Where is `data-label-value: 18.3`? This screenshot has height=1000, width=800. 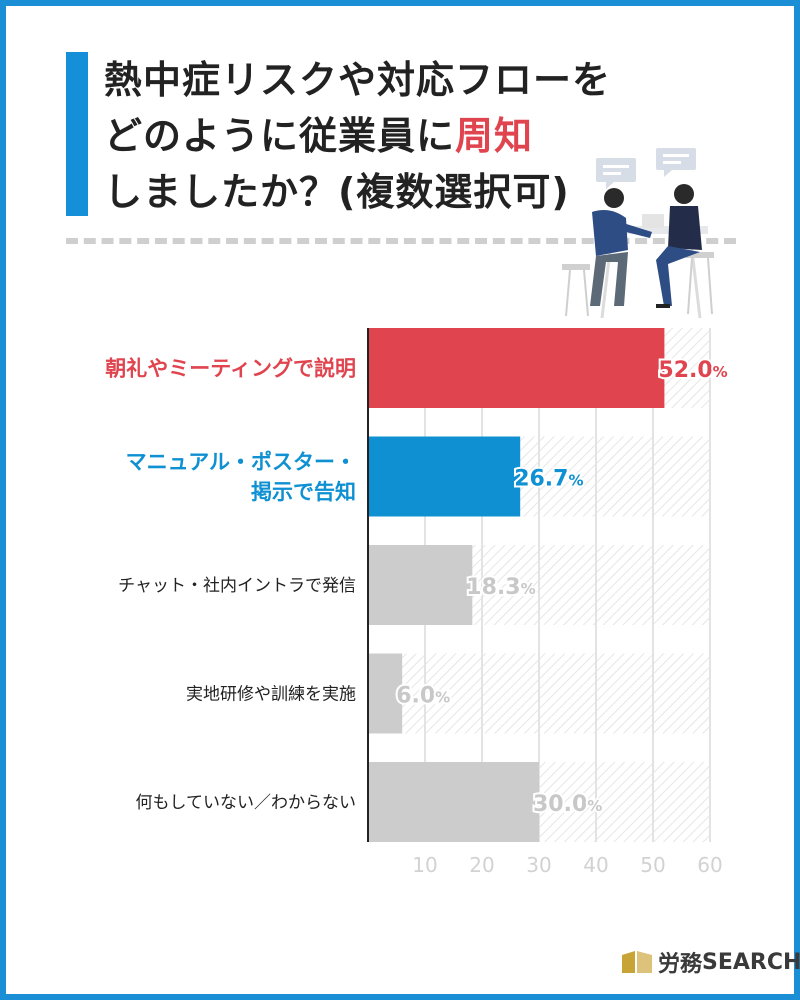
data-label-value: 18.3 is located at coordinates (493, 587).